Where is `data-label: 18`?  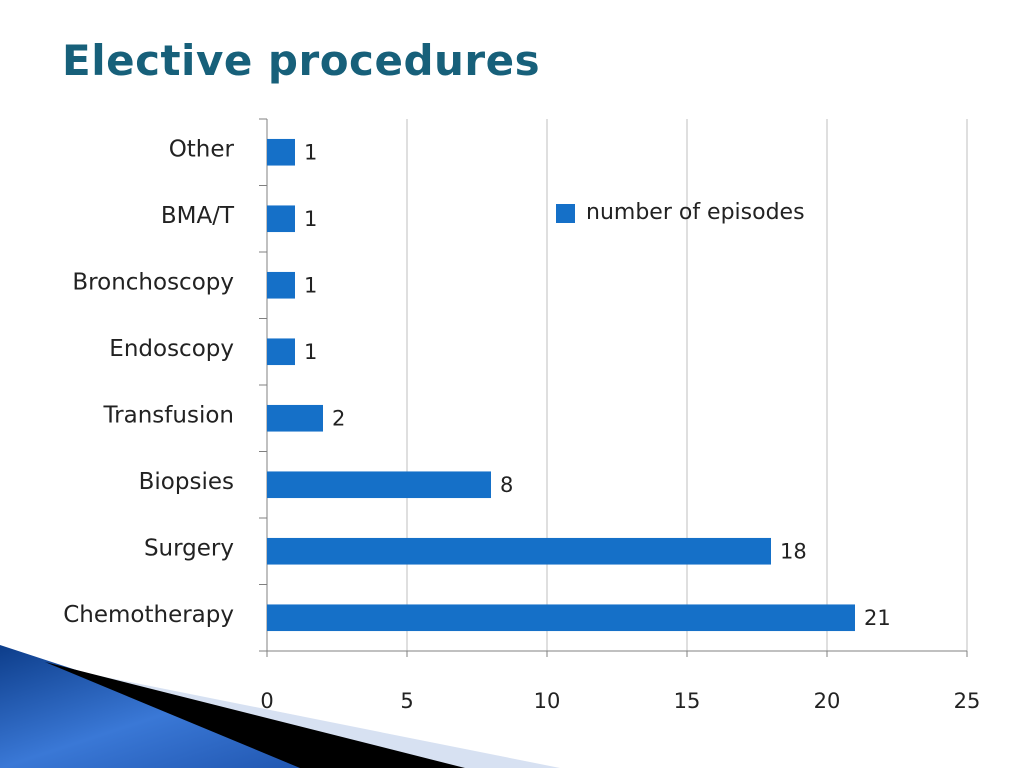 data-label: 18 is located at coordinates (793, 551).